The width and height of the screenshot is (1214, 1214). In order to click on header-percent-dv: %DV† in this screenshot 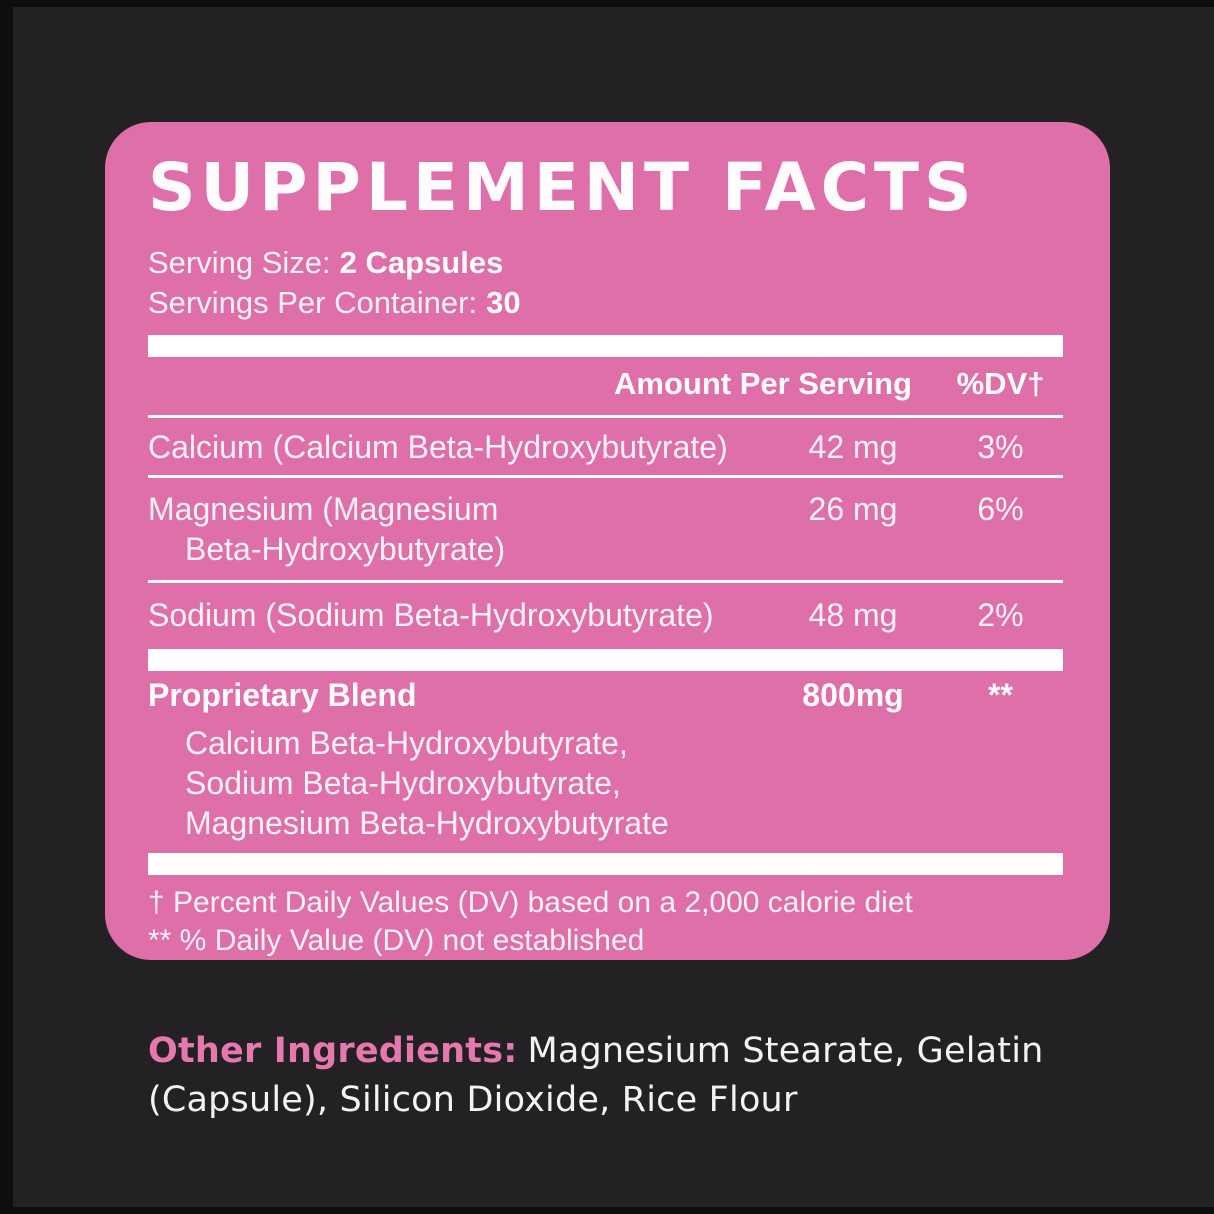, I will do `click(1000, 383)`.